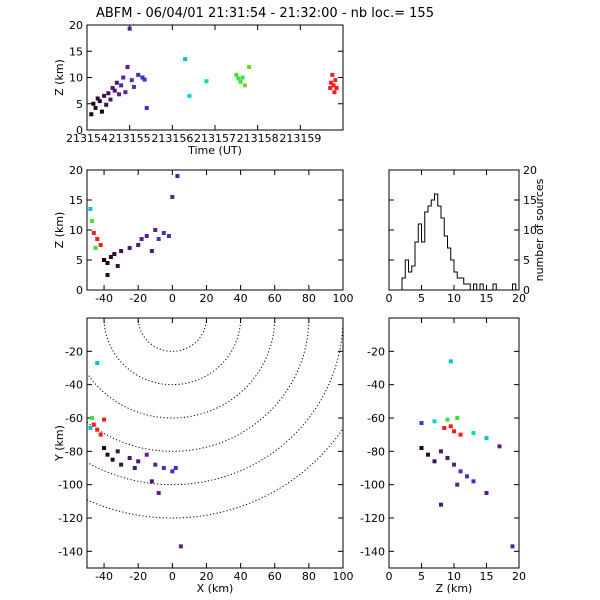 Image resolution: width=600 pixels, height=600 pixels. Describe the element at coordinates (372, 551) in the screenshot. I see `chart-4-ytick-label-0: -140` at that location.